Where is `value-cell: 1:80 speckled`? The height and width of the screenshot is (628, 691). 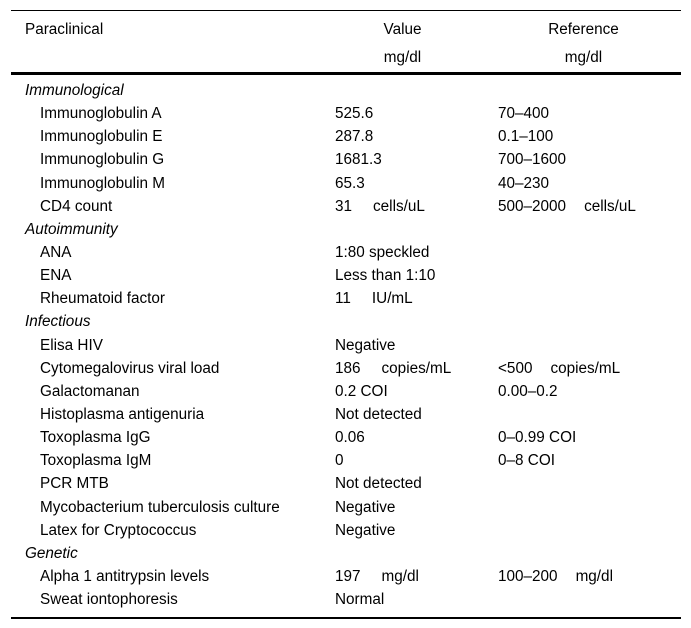 value-cell: 1:80 speckled is located at coordinates (416, 252).